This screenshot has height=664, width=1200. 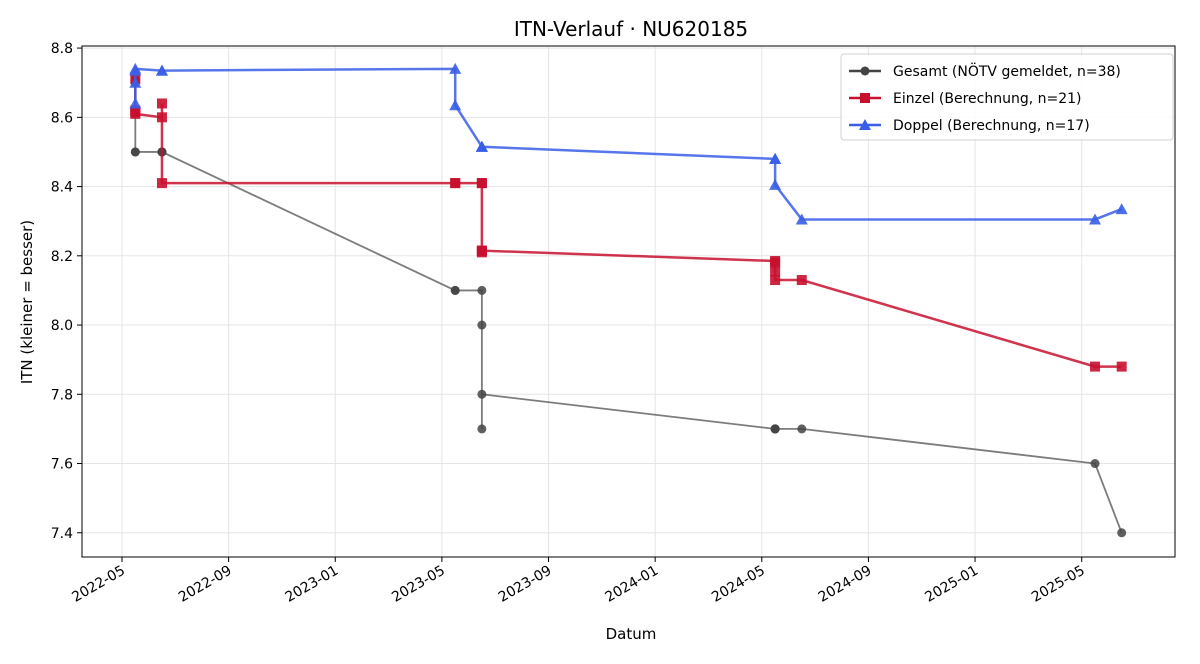 What do you see at coordinates (951, 584) in the screenshot?
I see `x-tick-label: 2025-01` at bounding box center [951, 584].